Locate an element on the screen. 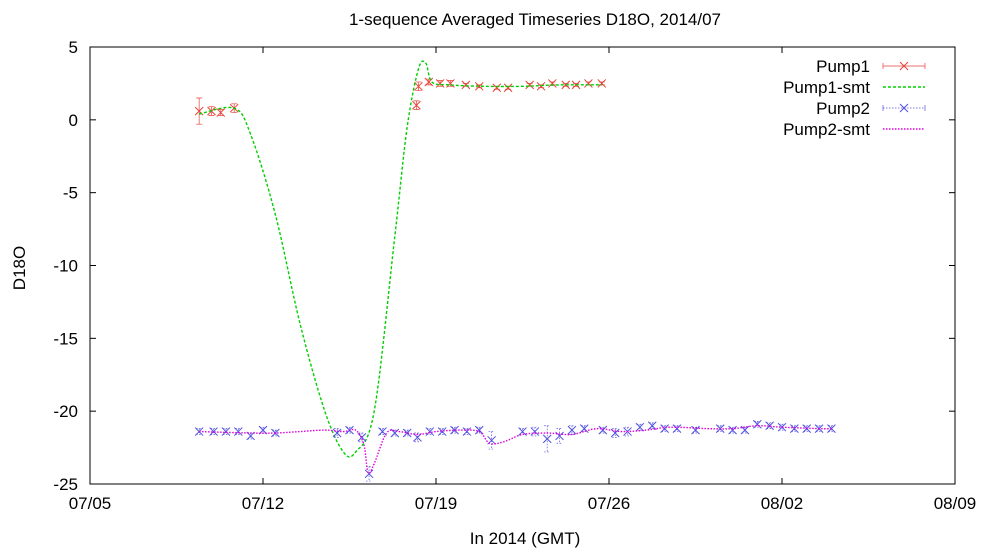 This screenshot has width=998, height=559. series-pump2-smt is located at coordinates (515, 449).